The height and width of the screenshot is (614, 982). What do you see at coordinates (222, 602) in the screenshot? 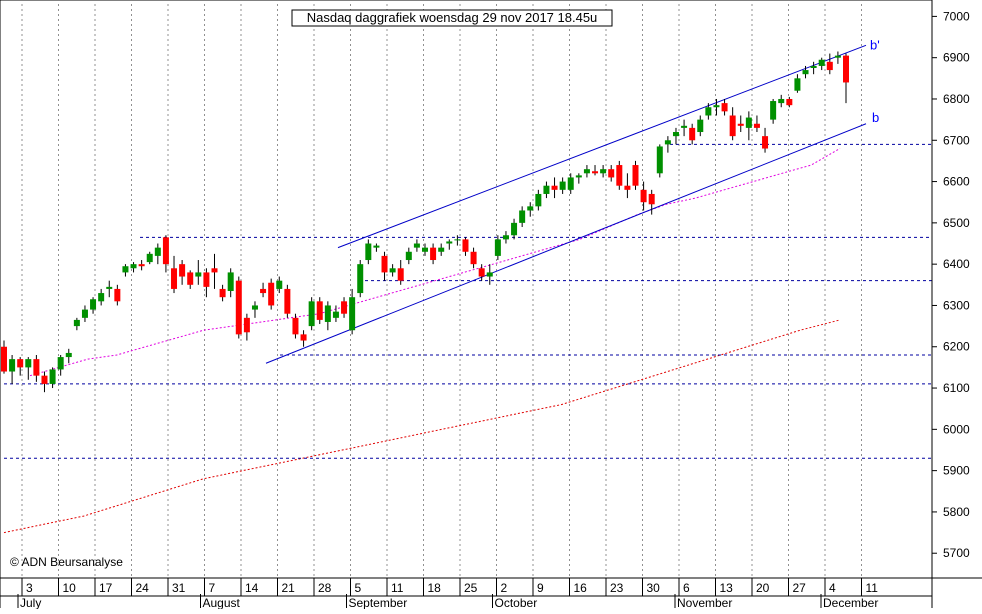
I see `month-label: August` at bounding box center [222, 602].